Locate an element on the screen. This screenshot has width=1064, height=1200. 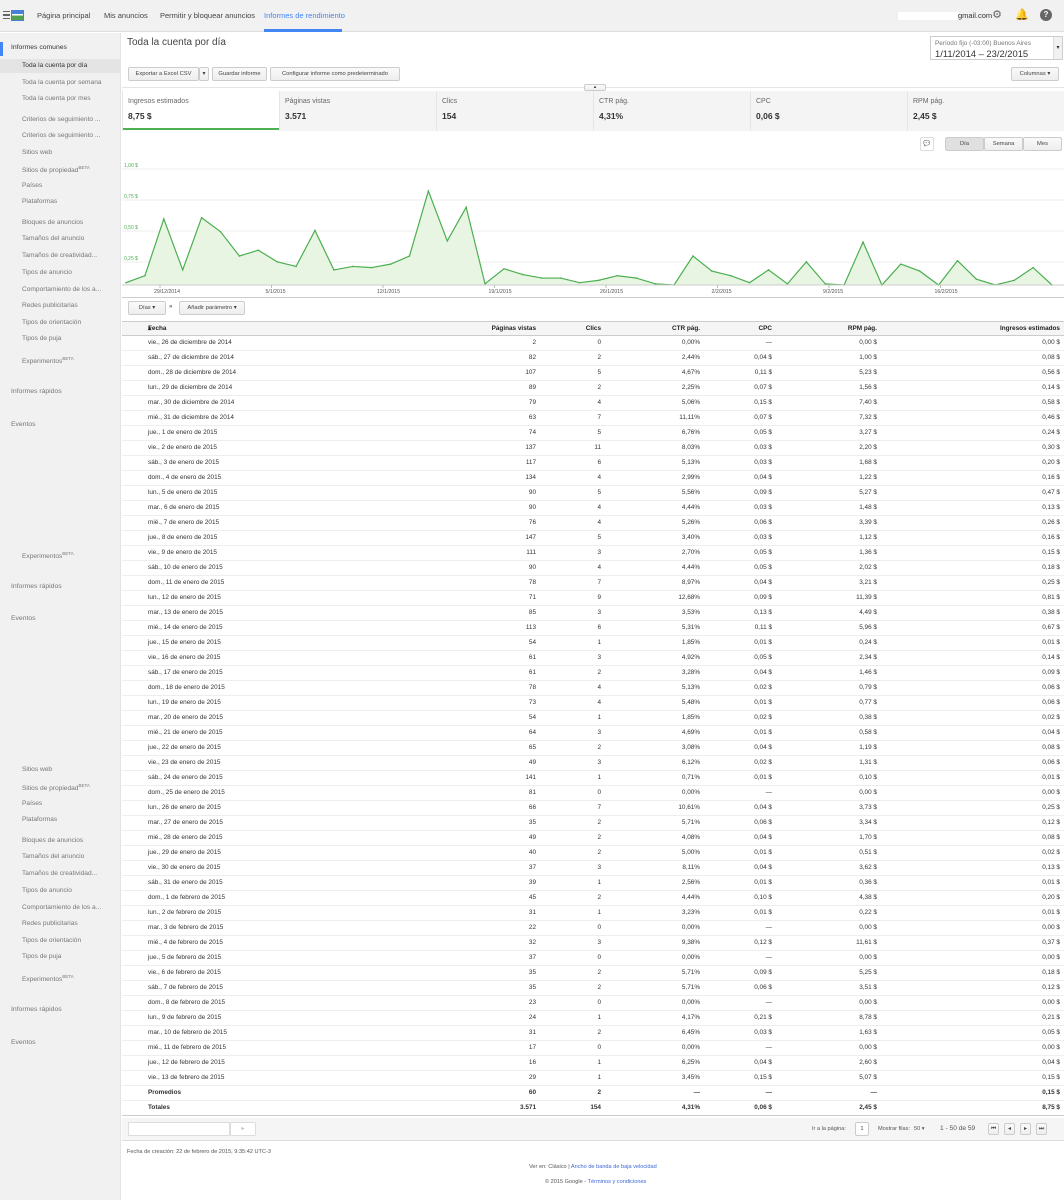
sidebar-item-experiments-3: ExperimentosBETA is located at coordinates (71, 978).